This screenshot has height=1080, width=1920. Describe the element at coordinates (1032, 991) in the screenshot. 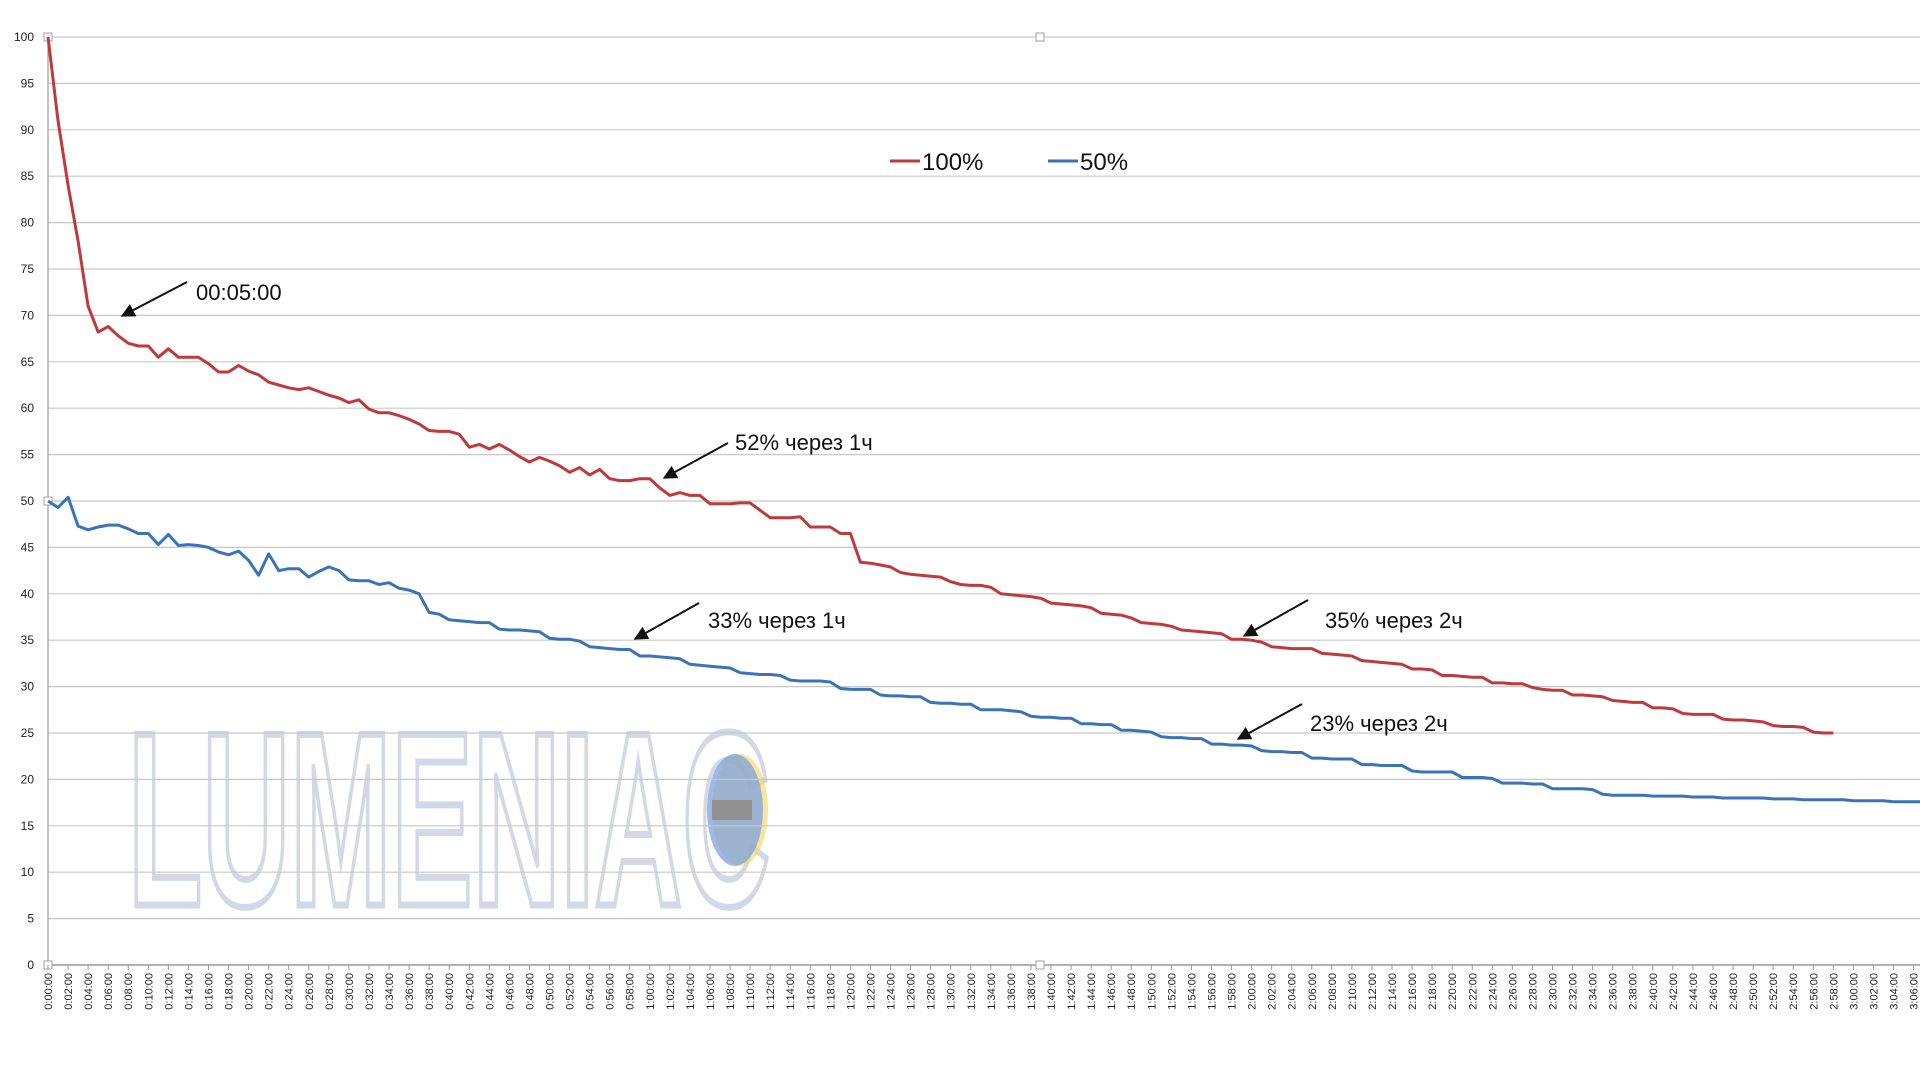

I see `x-tick-label: 1:38:00` at that location.